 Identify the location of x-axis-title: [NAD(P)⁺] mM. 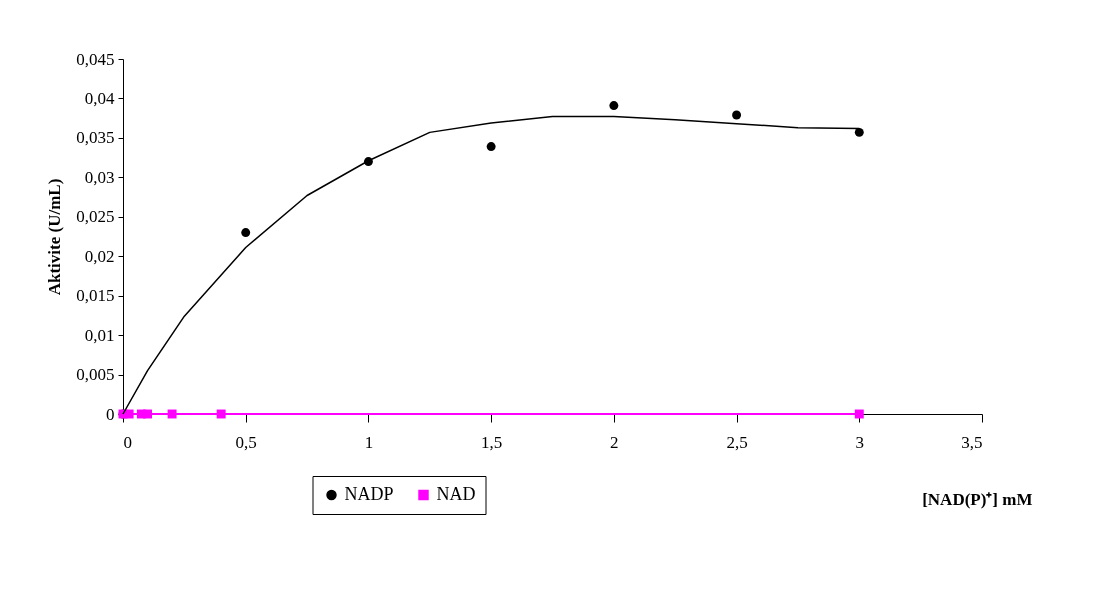
(977, 499).